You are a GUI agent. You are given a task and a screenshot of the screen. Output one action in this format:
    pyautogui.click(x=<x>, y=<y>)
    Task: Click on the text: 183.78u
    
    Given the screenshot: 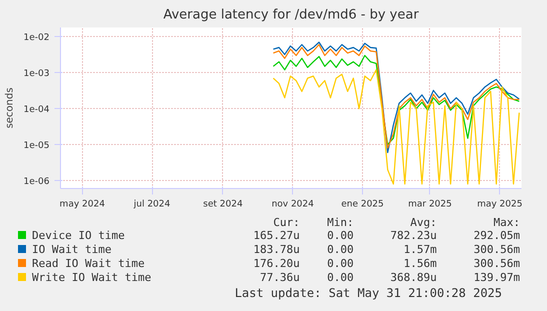 What is the action you would take?
    pyautogui.click(x=276, y=250)
    